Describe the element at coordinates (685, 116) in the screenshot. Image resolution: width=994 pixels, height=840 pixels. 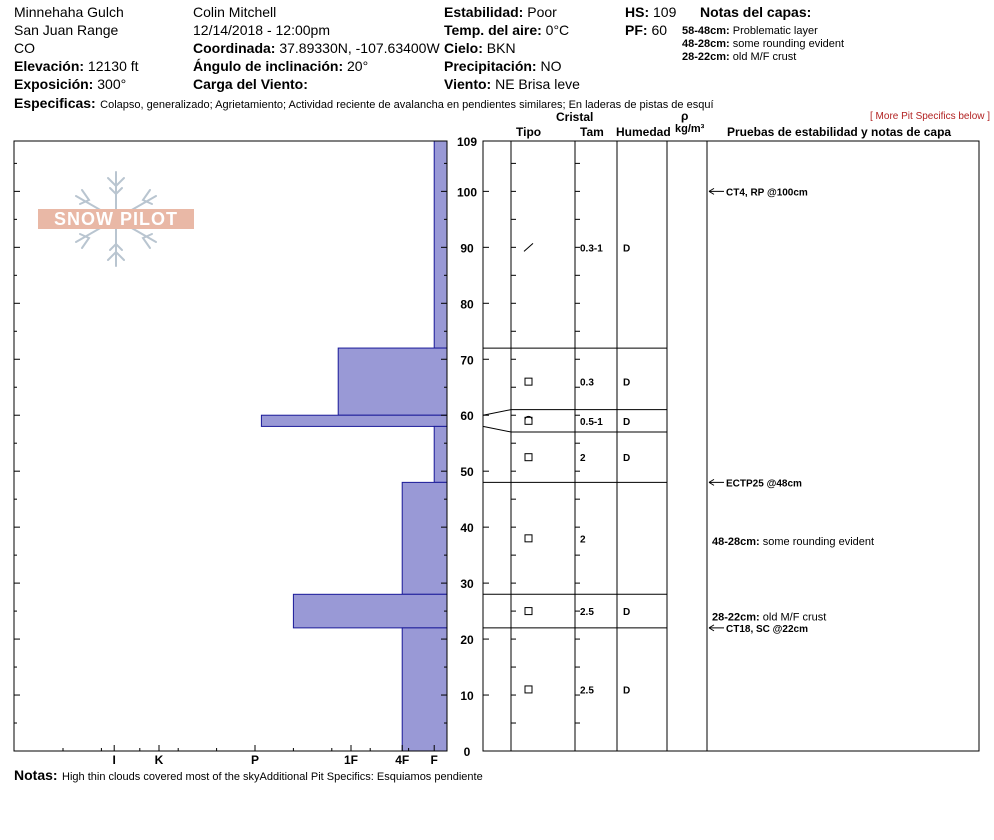
I see `density-symbol: ρ` at that location.